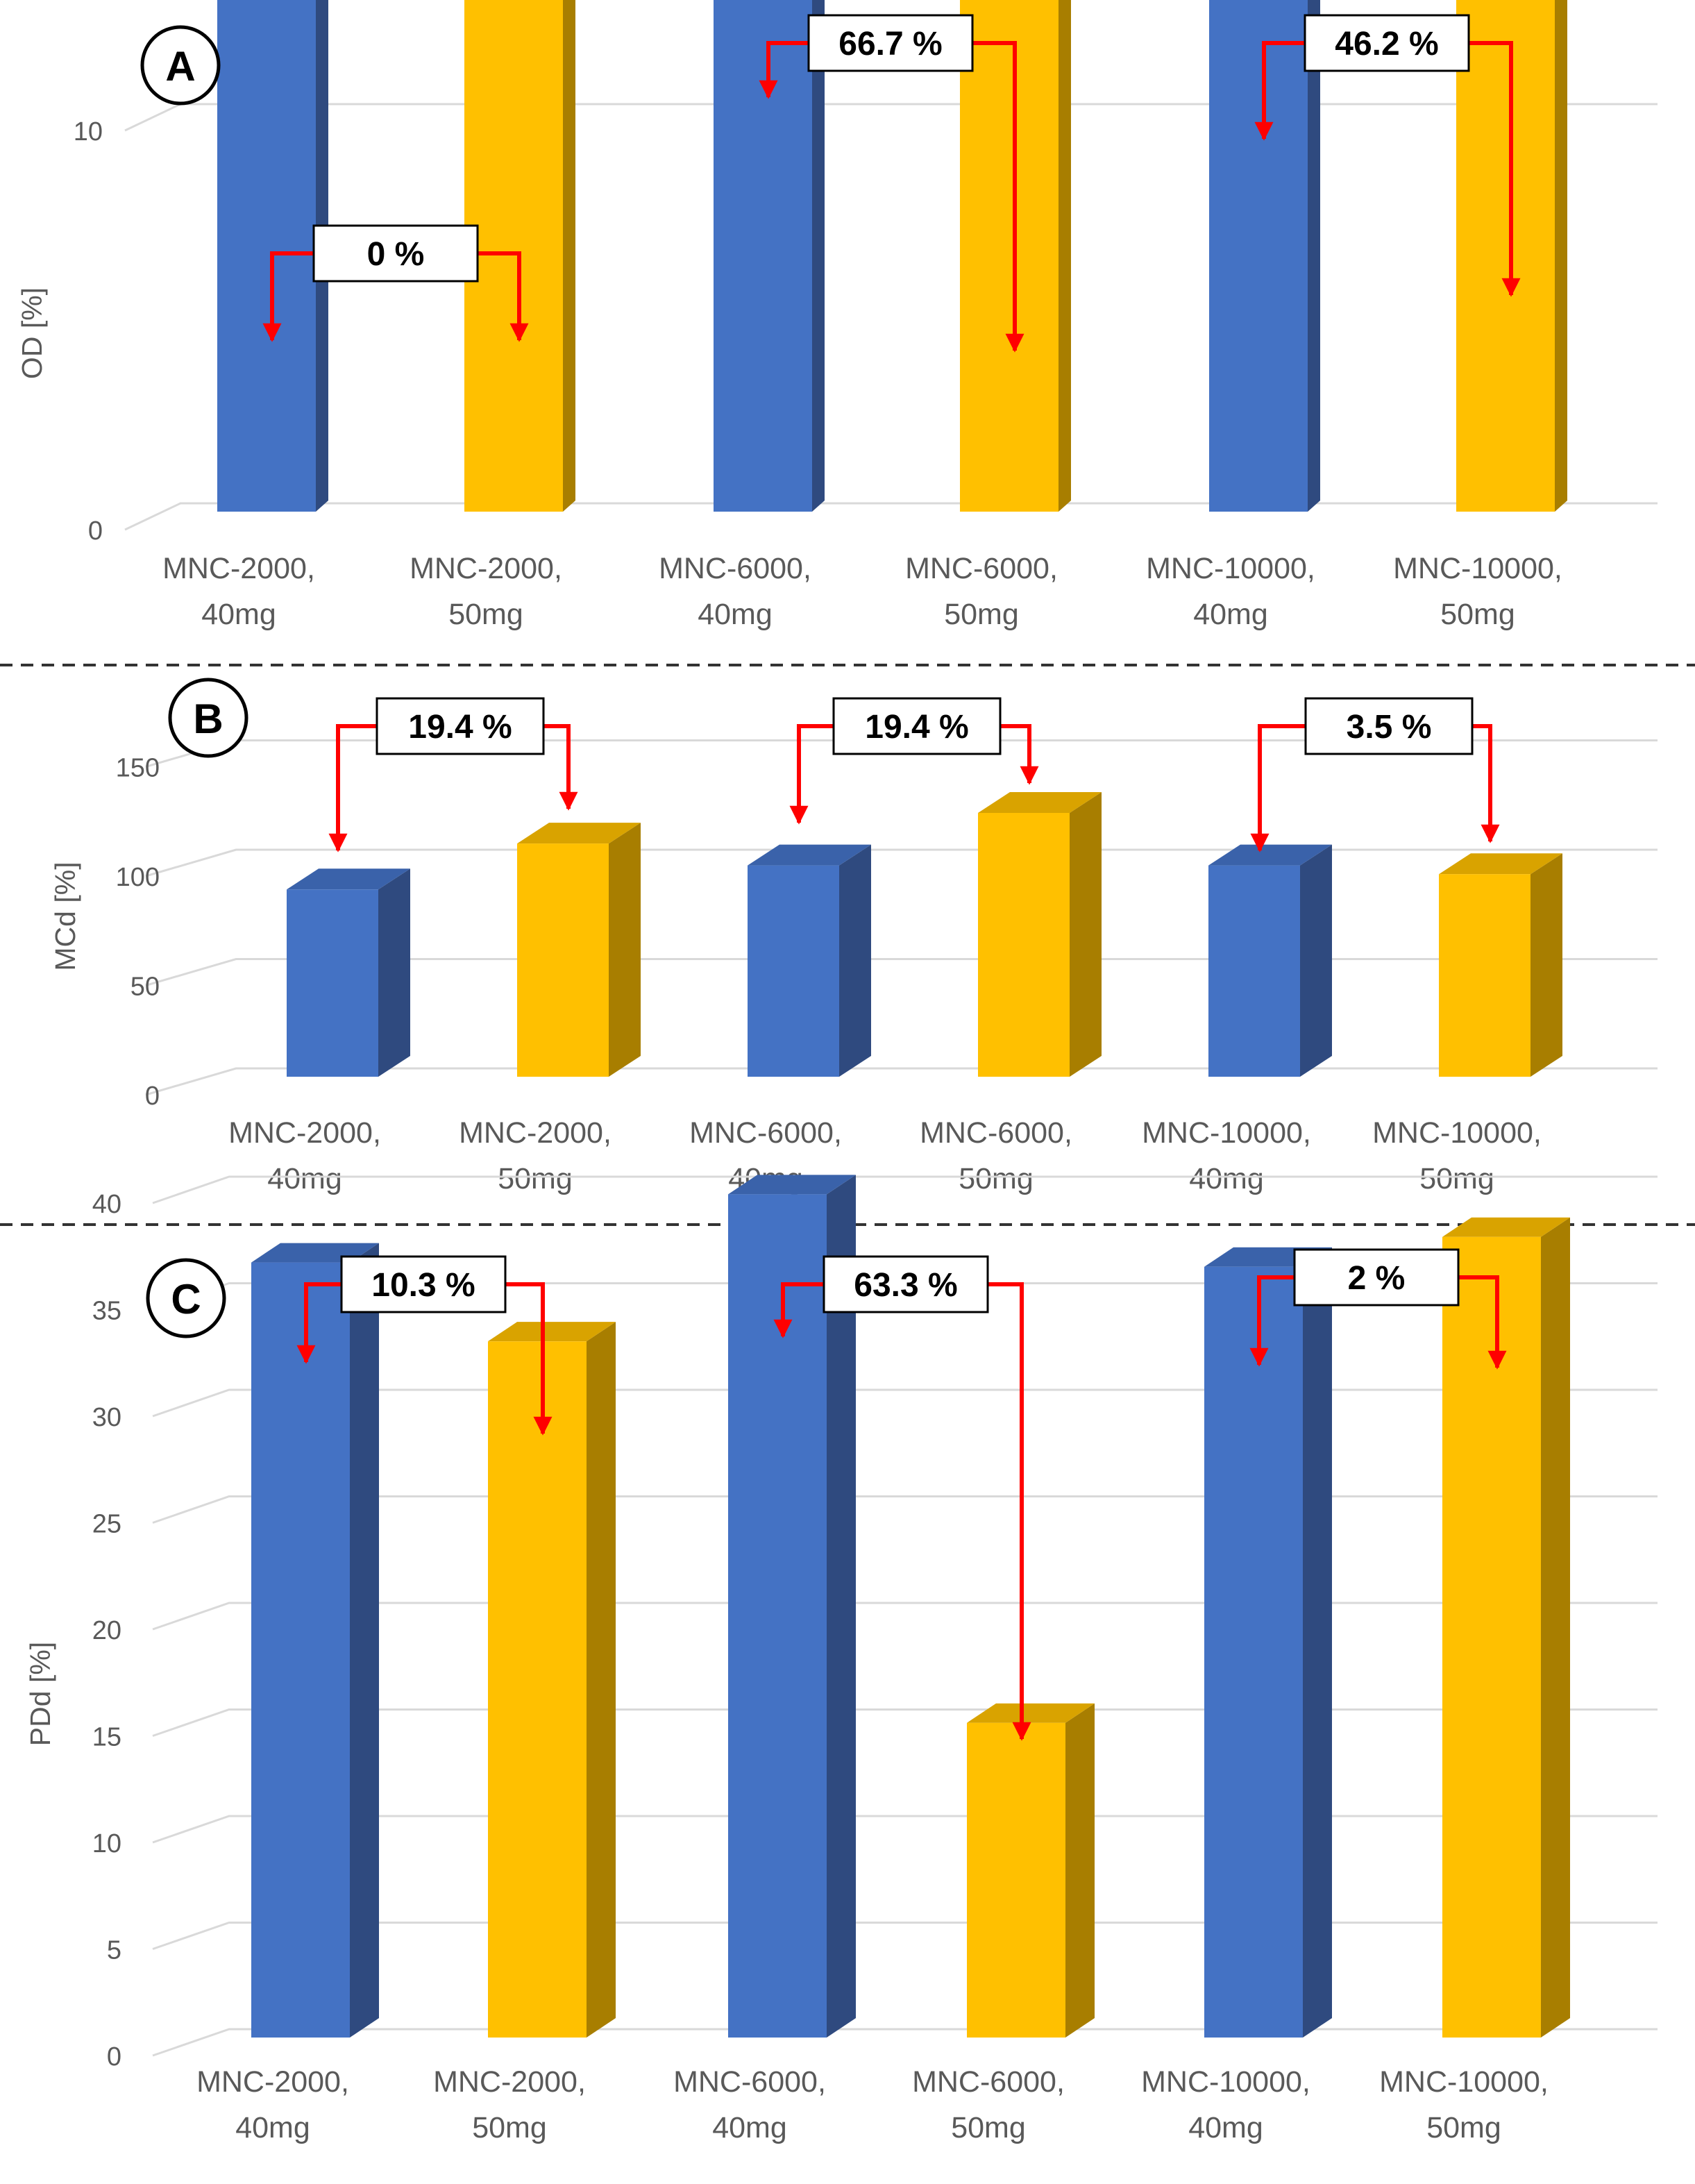 Image resolution: width=1695 pixels, height=2184 pixels. I want to click on difference-label: 2 %, so click(1377, 1278).